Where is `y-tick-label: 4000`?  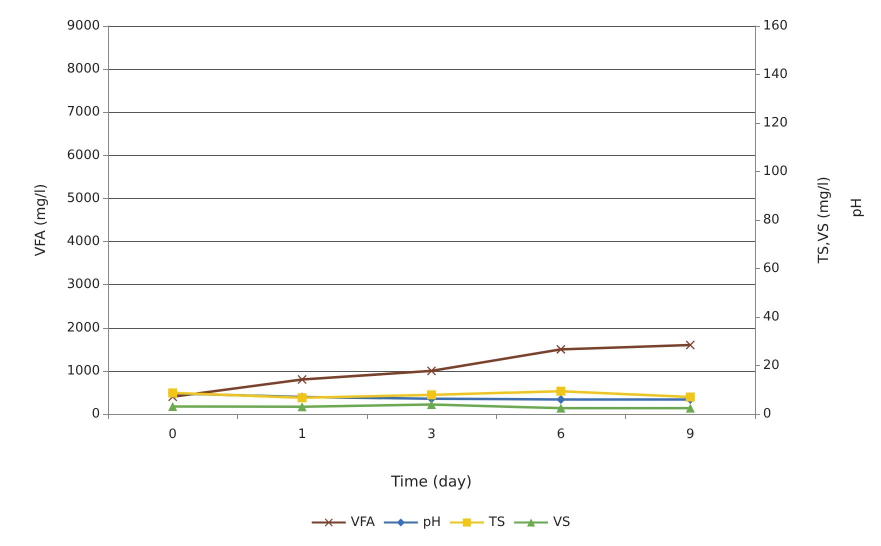
y-tick-label: 4000 is located at coordinates (83, 242).